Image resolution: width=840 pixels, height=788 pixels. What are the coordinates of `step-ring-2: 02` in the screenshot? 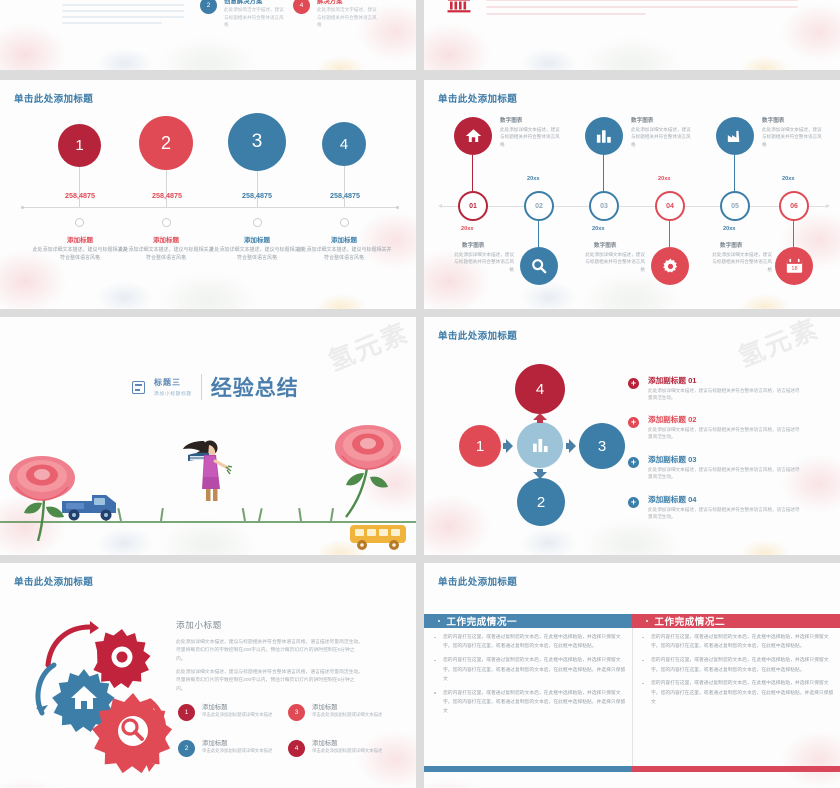 It's located at (539, 206).